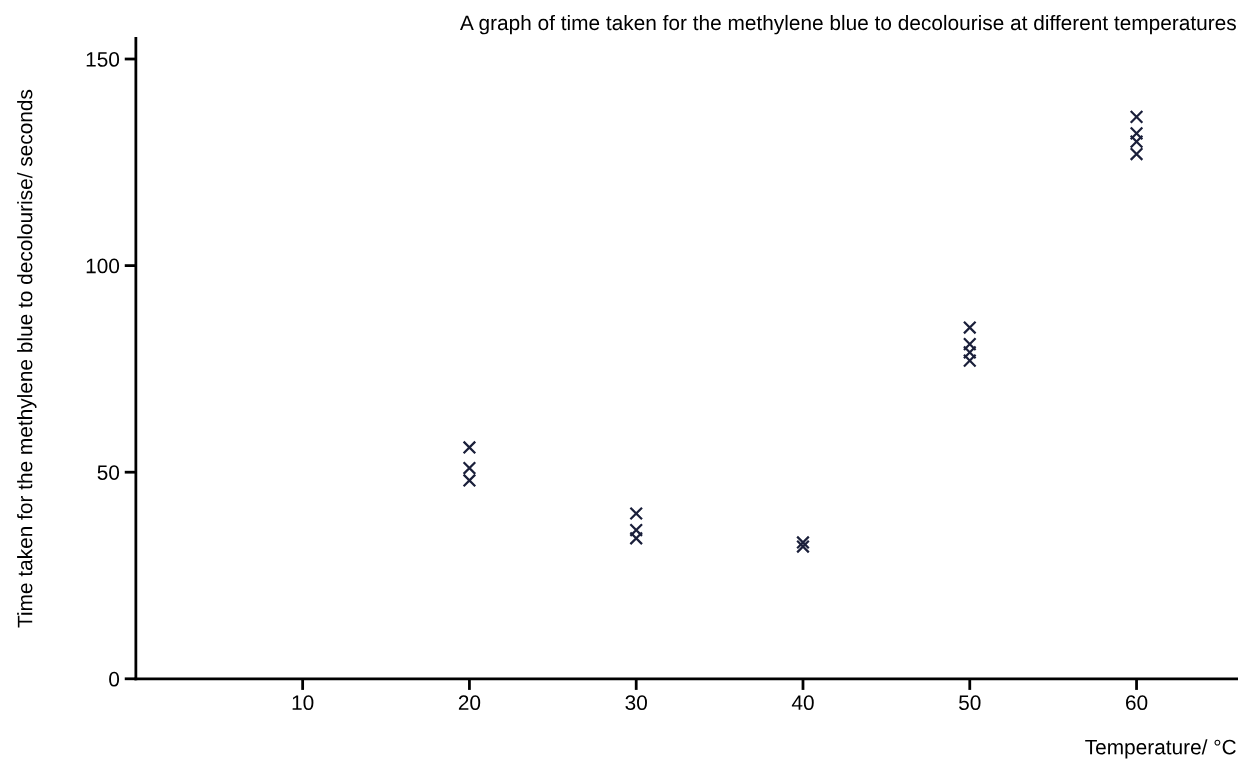 The height and width of the screenshot is (767, 1258). I want to click on y-axis-title: Time taken for the methylene blue to decolourise/ seconds, so click(27, 358).